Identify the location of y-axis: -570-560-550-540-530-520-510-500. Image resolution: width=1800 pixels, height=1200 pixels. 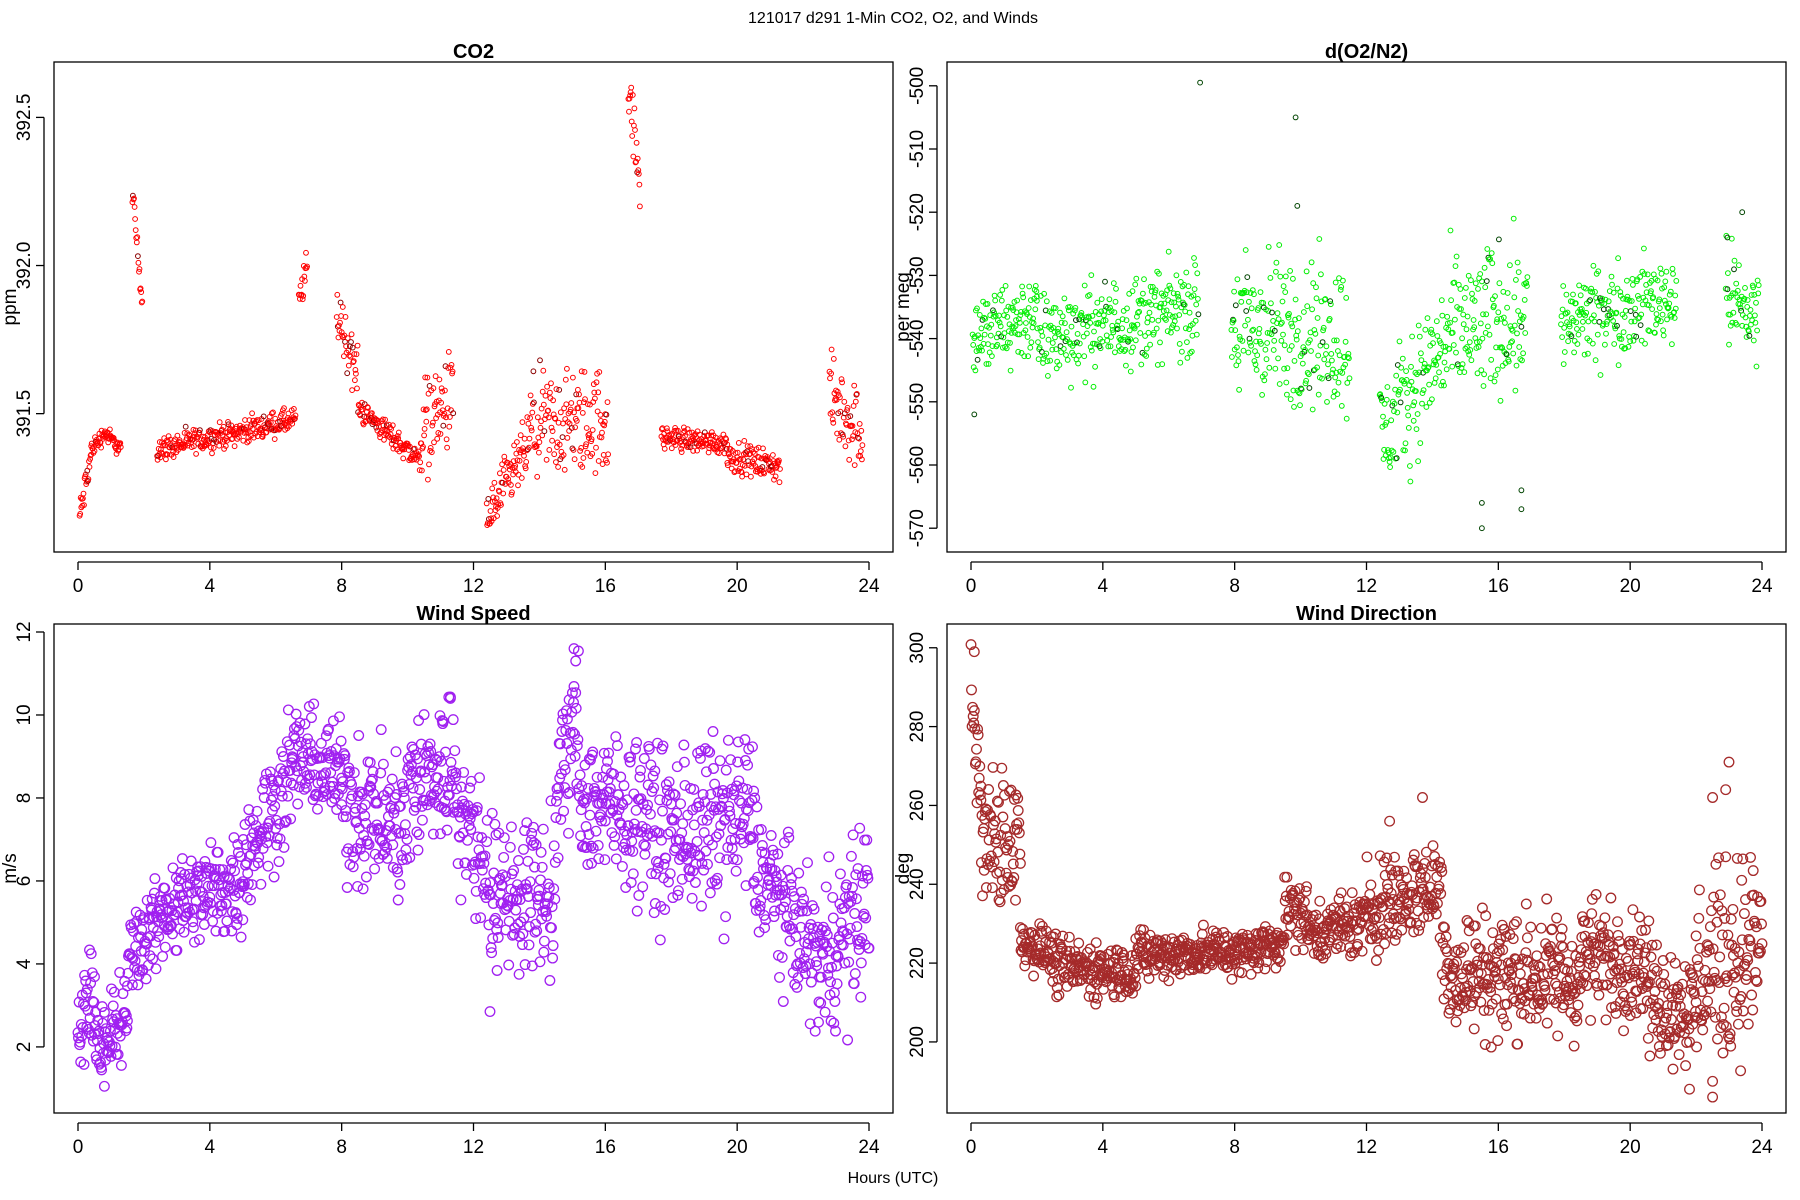
(922, 307).